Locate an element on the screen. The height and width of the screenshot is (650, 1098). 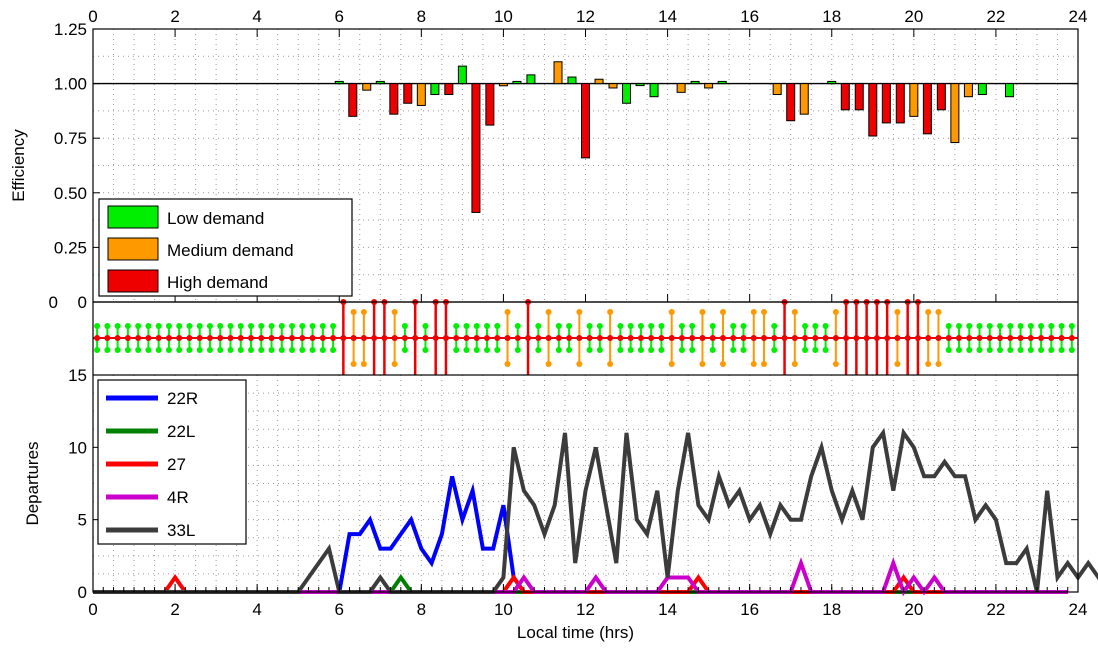
x-tick-label-top: 18 is located at coordinates (831, 16).